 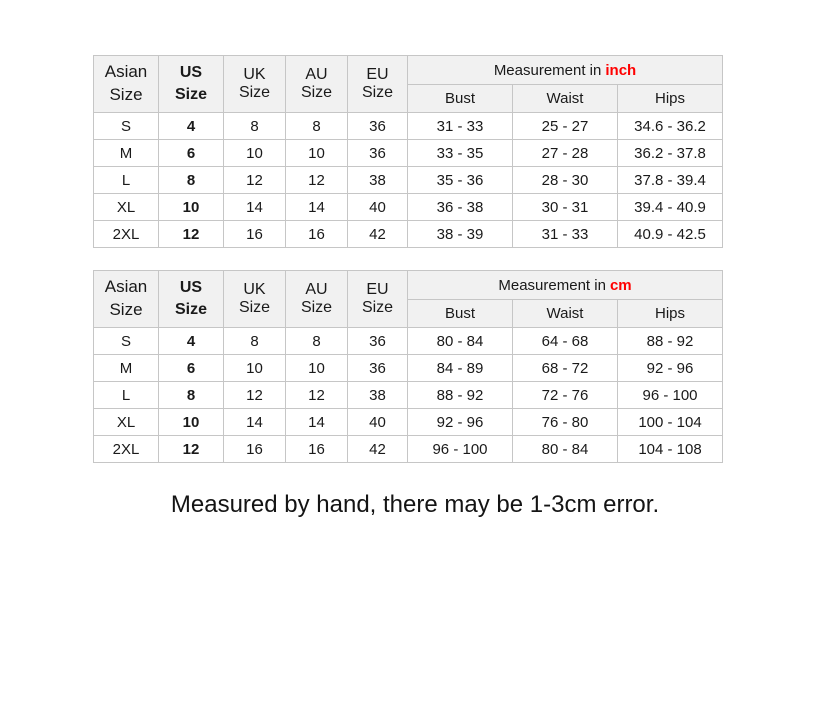 I want to click on waist-cell: 31 - 33, so click(x=565, y=234).